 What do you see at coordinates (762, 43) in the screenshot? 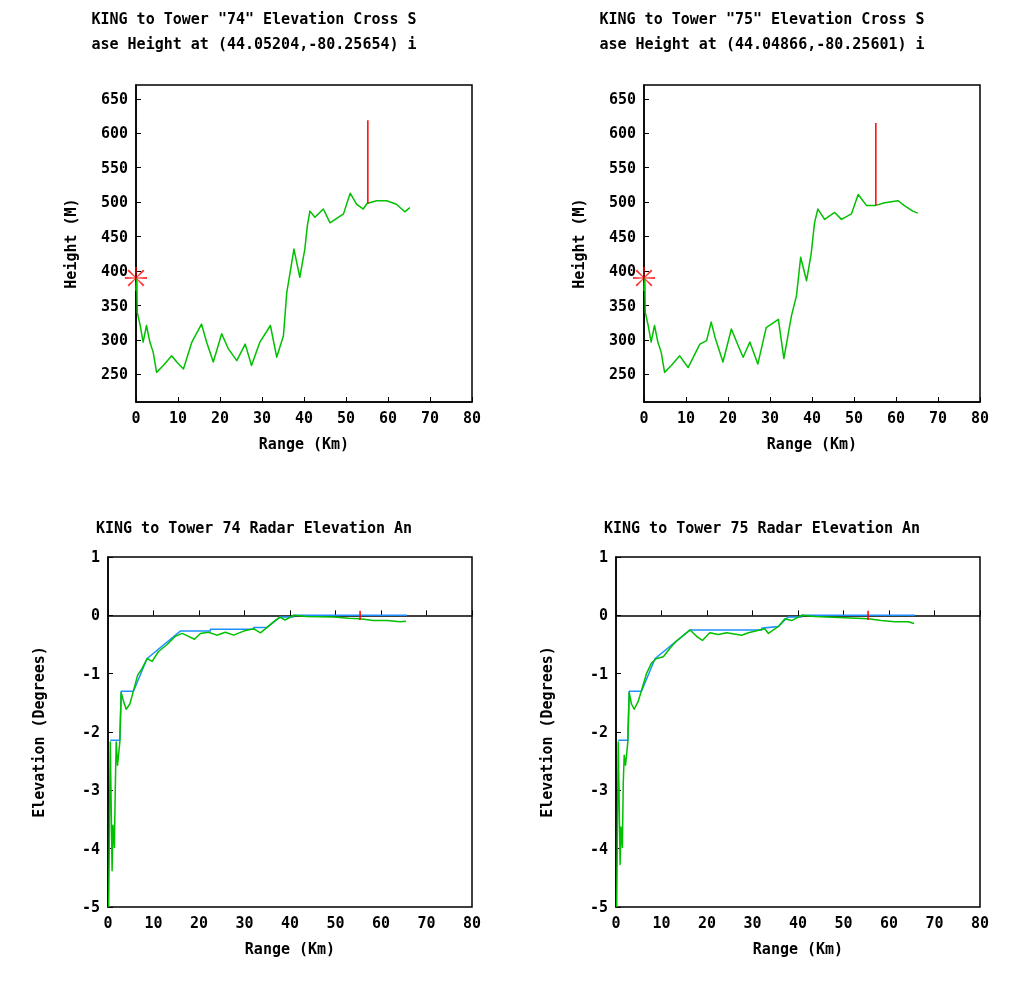
I see `chart-subtitle: ase Height at (44.04866,-80.25601) i` at bounding box center [762, 43].